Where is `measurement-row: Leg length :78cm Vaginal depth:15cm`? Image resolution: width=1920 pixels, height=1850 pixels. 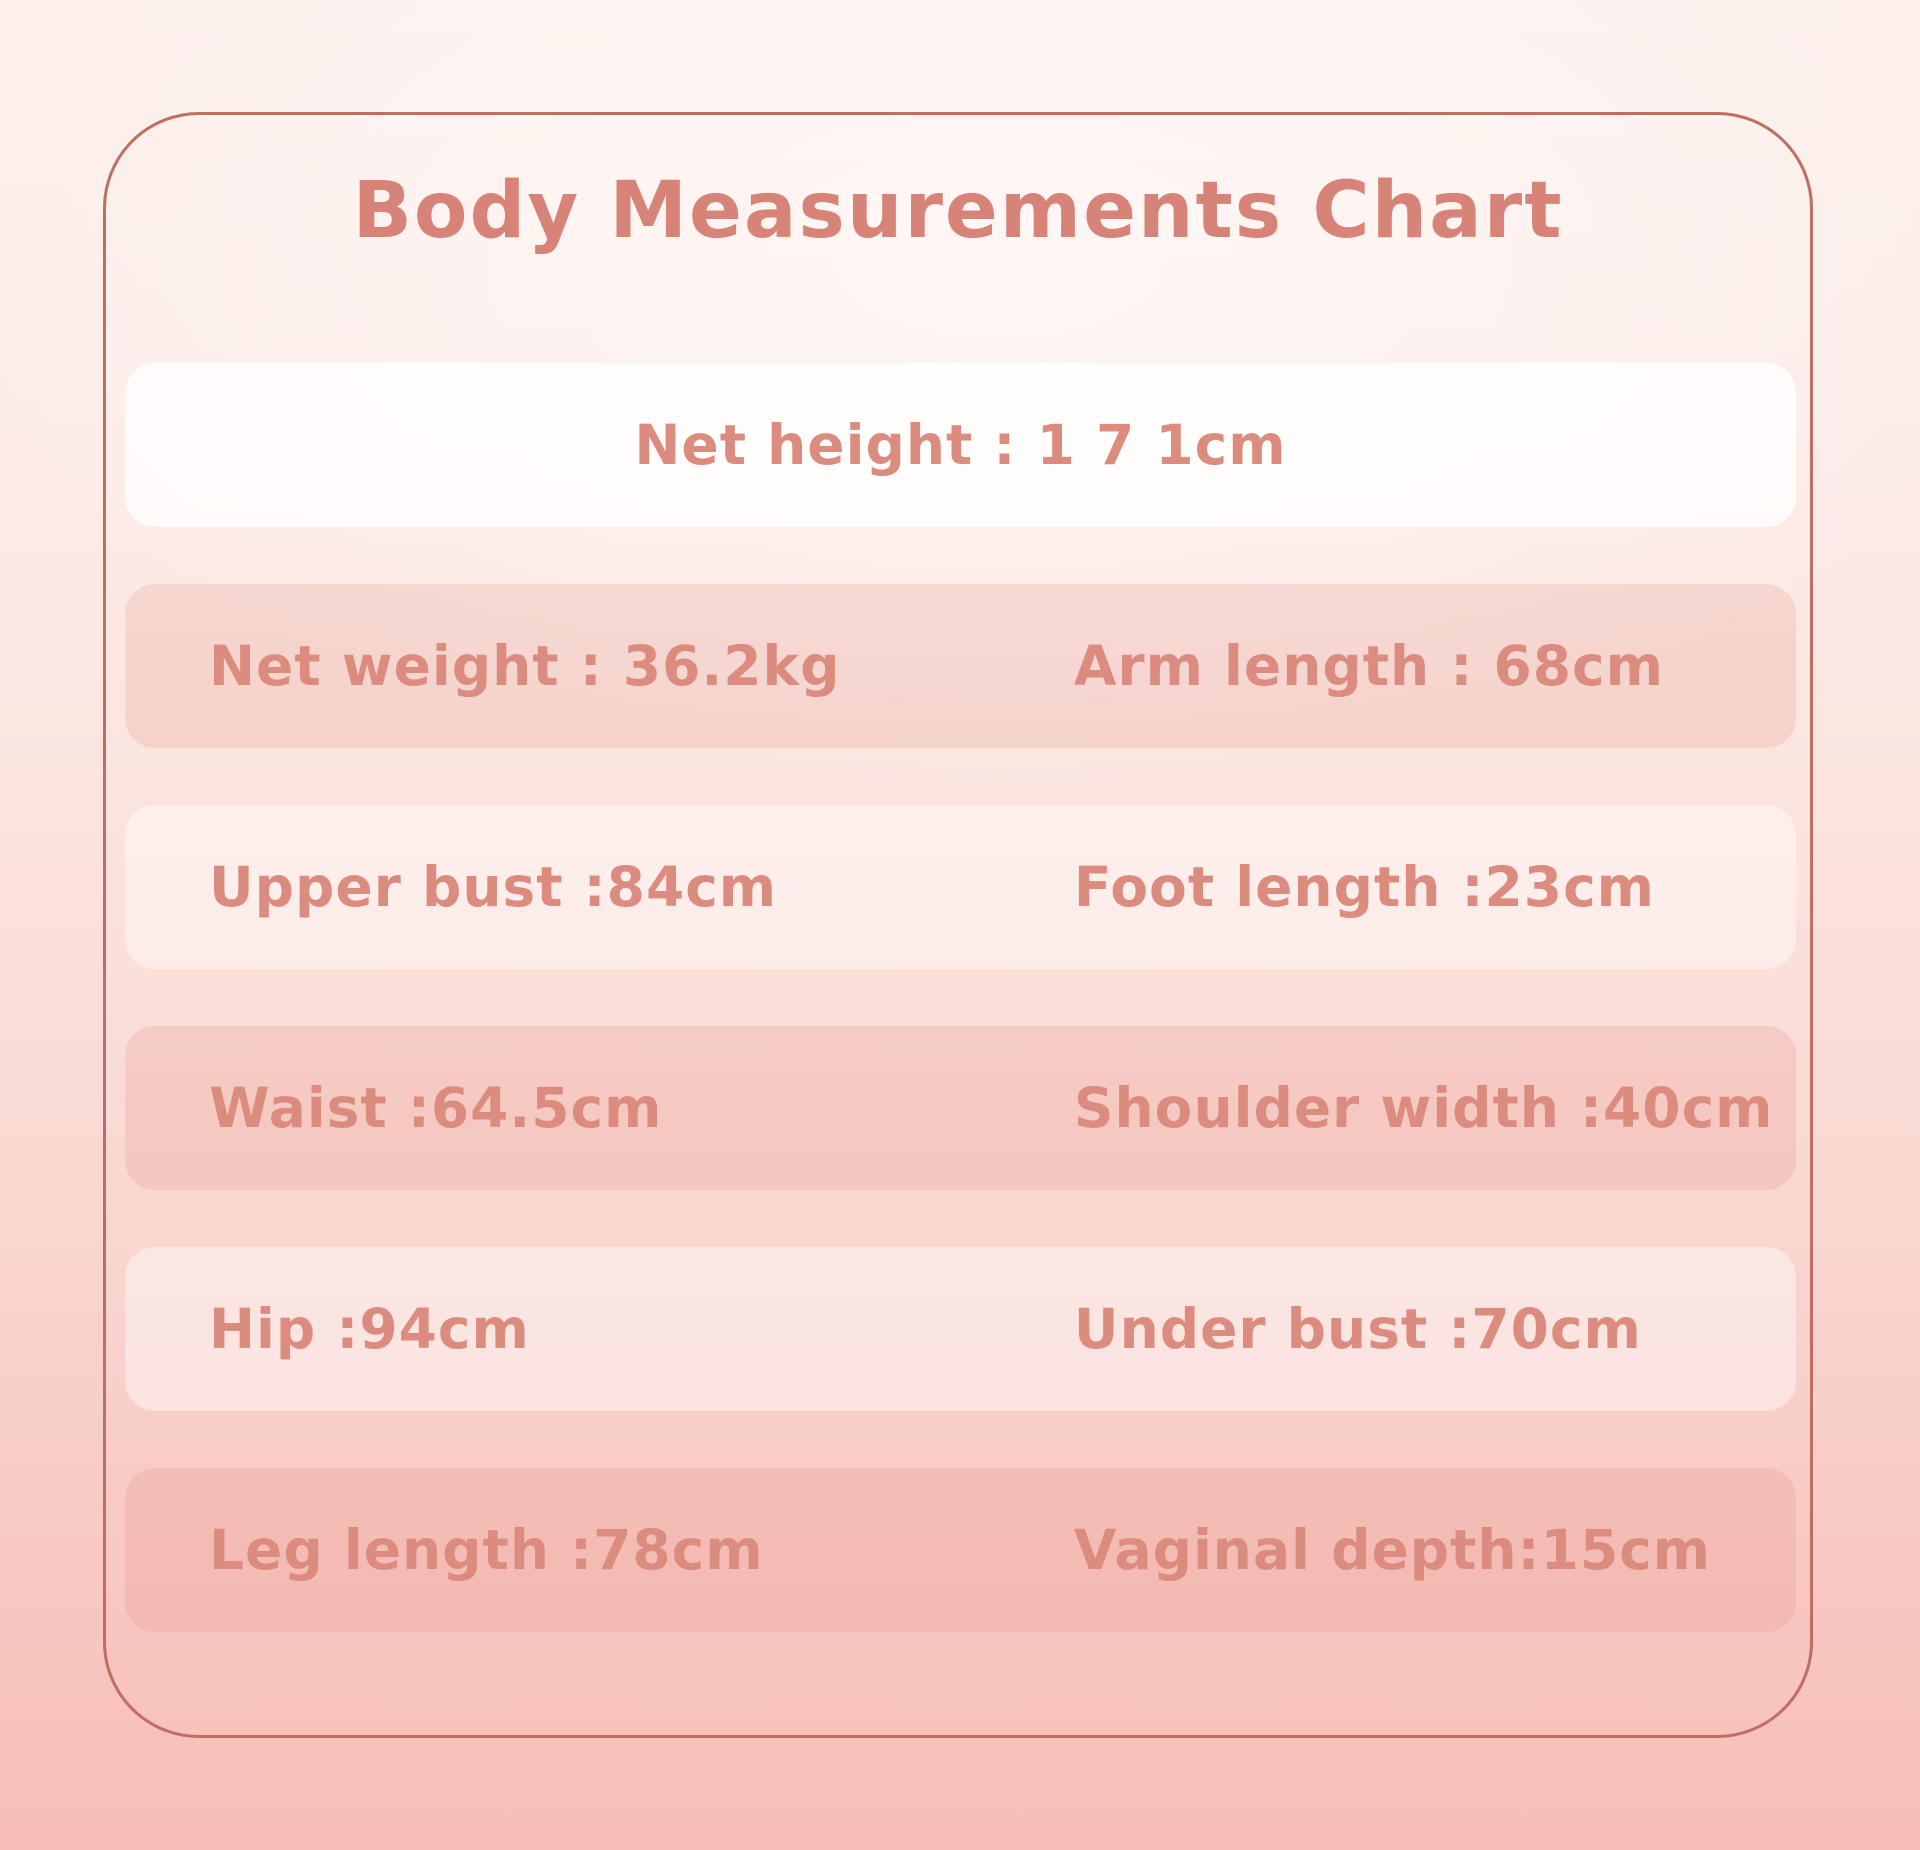 measurement-row: Leg length :78cm Vaginal depth:15cm is located at coordinates (960, 1550).